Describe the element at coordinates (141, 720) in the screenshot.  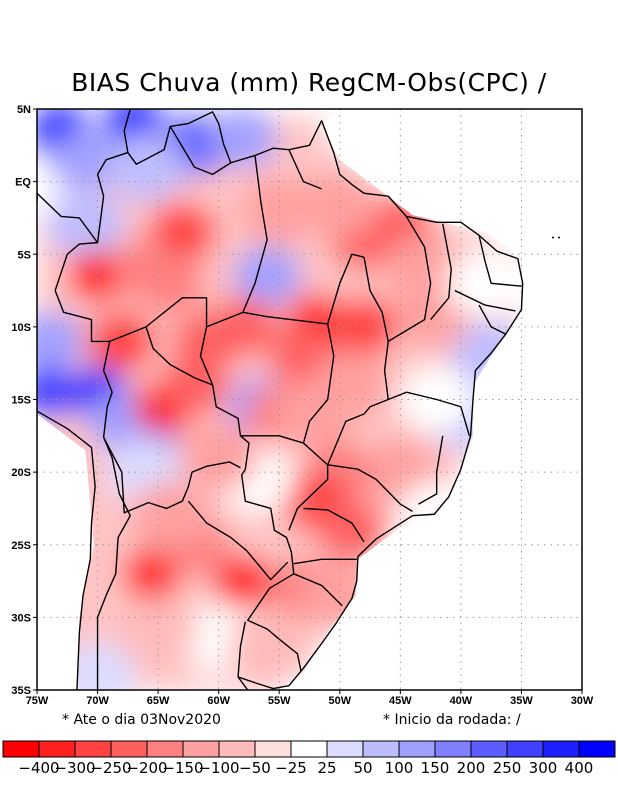
I see `date-note: * Ate o dia 03Nov2020` at that location.